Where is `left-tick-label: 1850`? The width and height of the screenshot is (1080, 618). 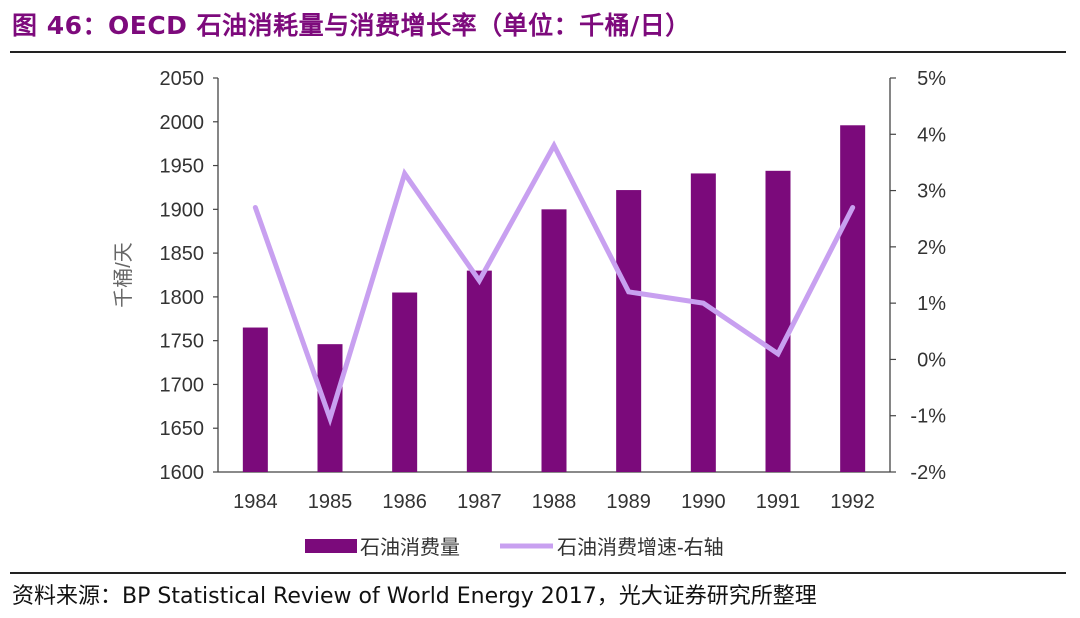 left-tick-label: 1850 is located at coordinates (182, 254).